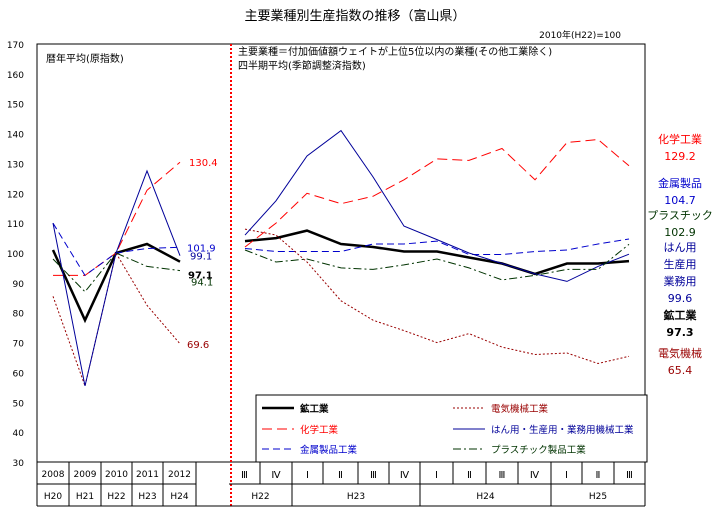  What do you see at coordinates (116, 475) in the screenshot?
I see `annual-year-label: 2010` at bounding box center [116, 475].